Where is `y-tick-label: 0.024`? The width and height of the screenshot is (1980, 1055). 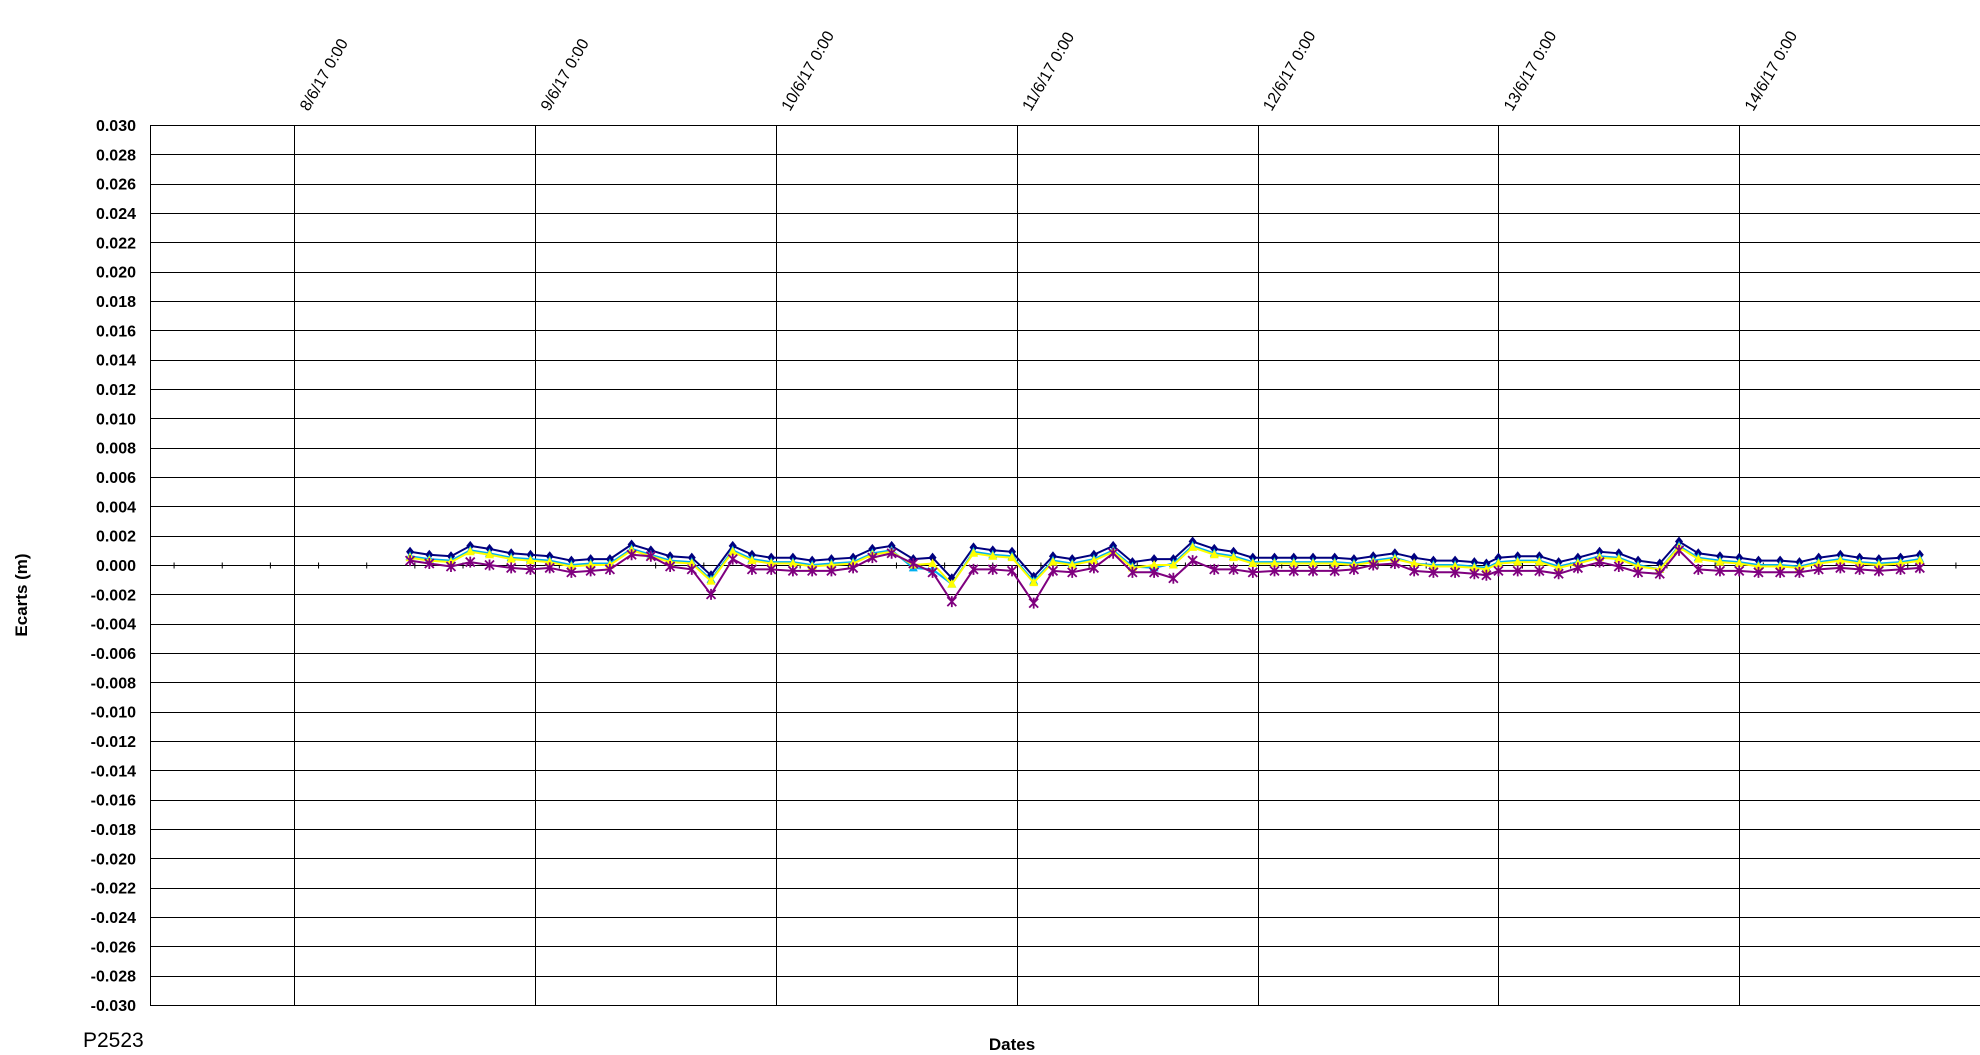 y-tick-label: 0.024 is located at coordinates (116, 214).